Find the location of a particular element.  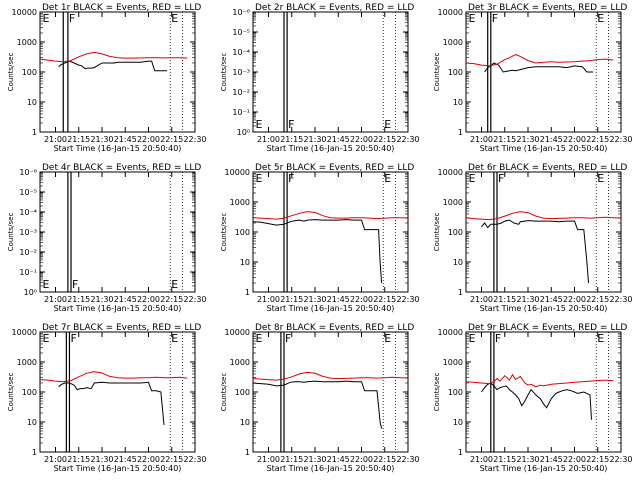

y-tick-label: 10⁻⁴ is located at coordinates (28, 212).